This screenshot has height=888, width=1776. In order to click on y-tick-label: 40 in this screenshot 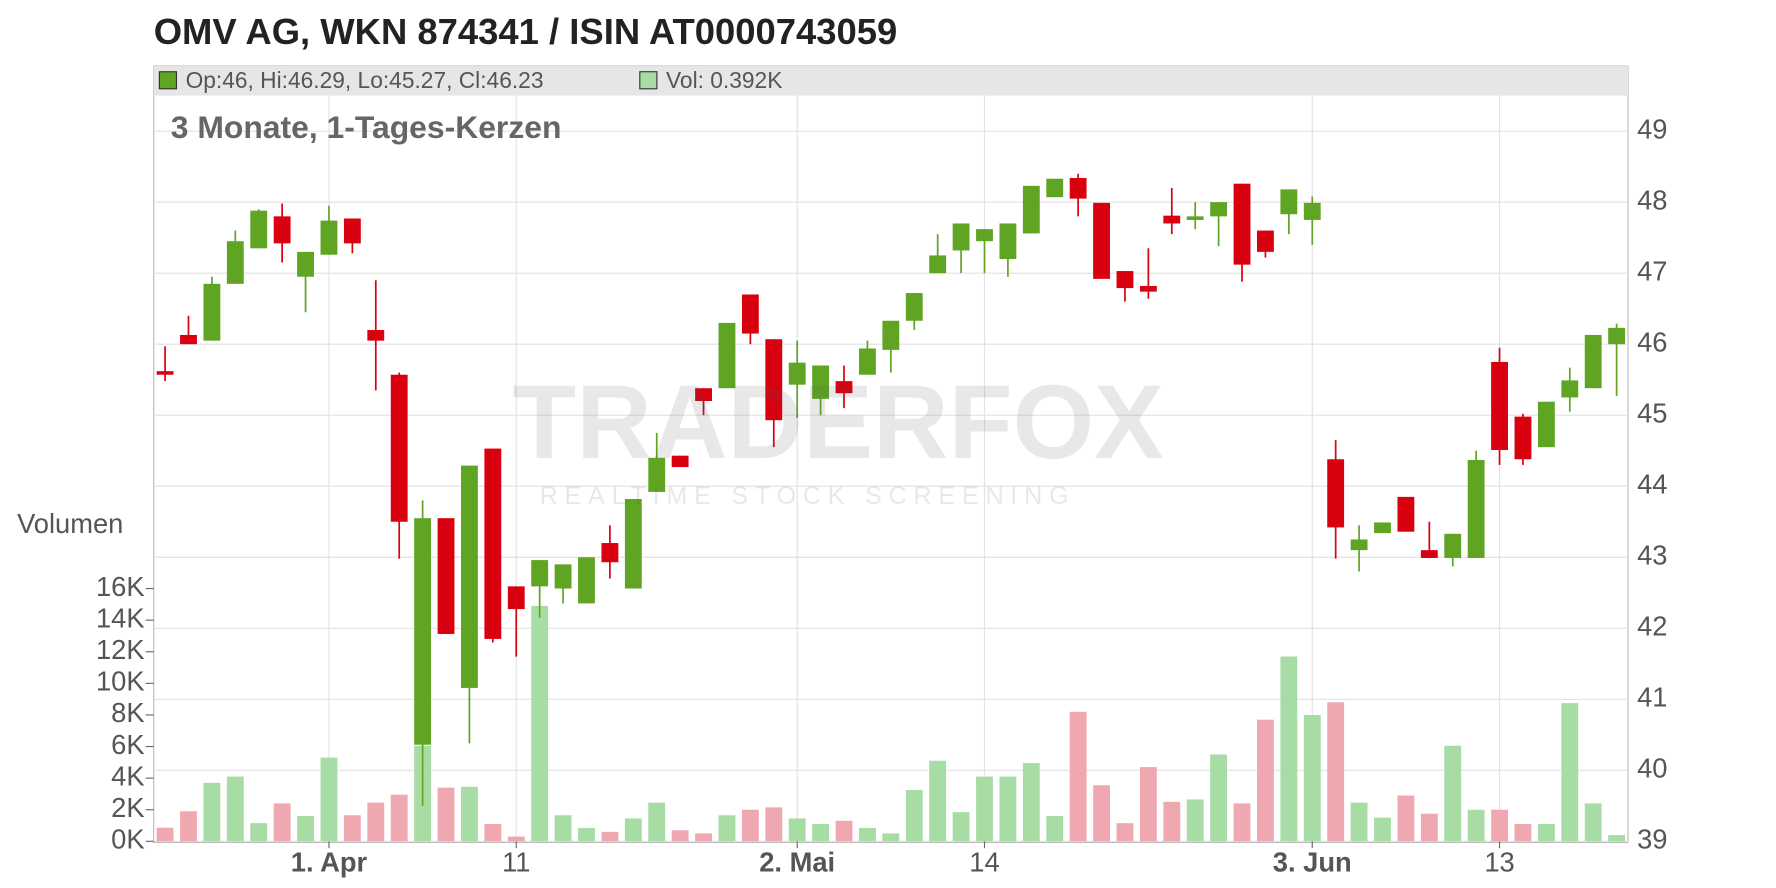, I will do `click(1652, 768)`.